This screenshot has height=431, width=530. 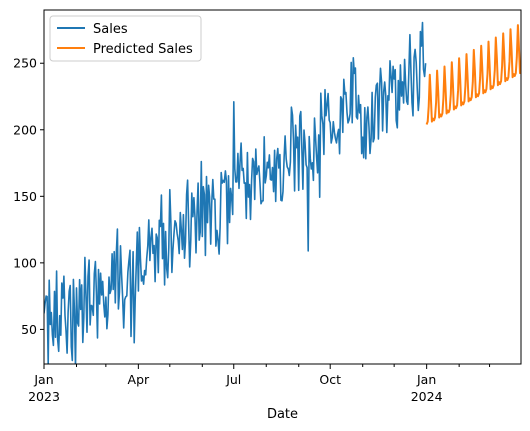 I want to click on y-tick-label: 200, so click(x=25, y=129).